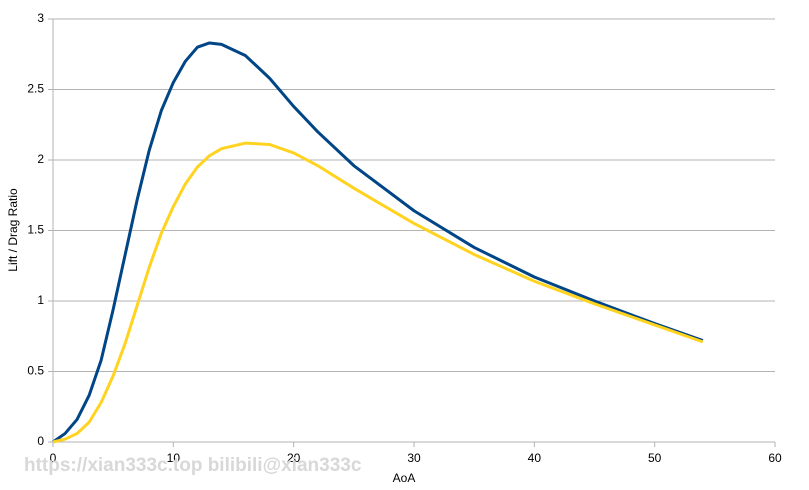 Image resolution: width=809 pixels, height=490 pixels. What do you see at coordinates (53, 458) in the screenshot?
I see `x-tick-label: 0` at bounding box center [53, 458].